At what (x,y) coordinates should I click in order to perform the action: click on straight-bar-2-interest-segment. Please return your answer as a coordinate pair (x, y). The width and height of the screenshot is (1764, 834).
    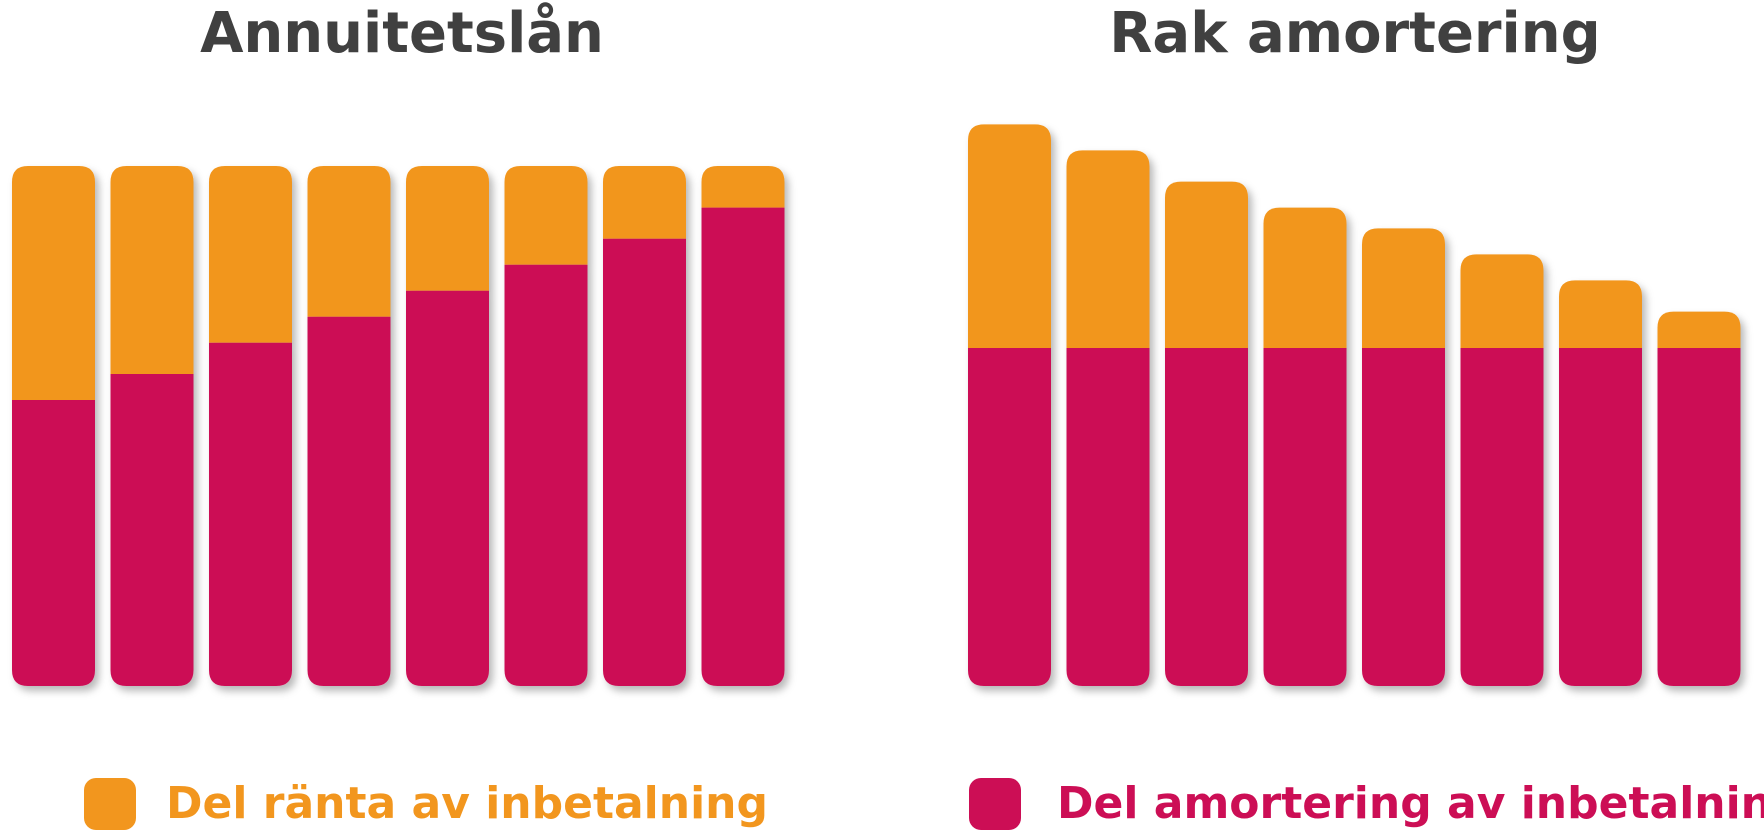
    Looking at the image, I should click on (1108, 249).